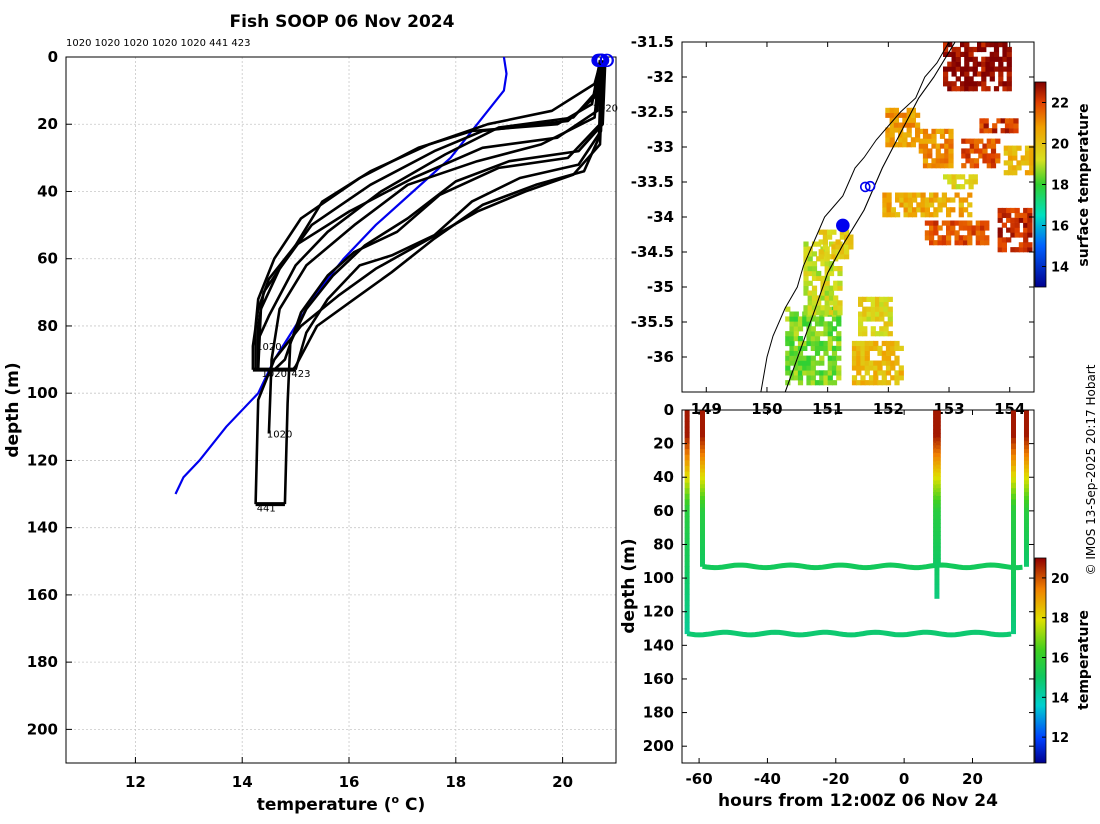 This screenshot has width=1100, height=824. Describe the element at coordinates (42, 528) in the screenshot. I see `profile-y-tick-label: 140` at that location.